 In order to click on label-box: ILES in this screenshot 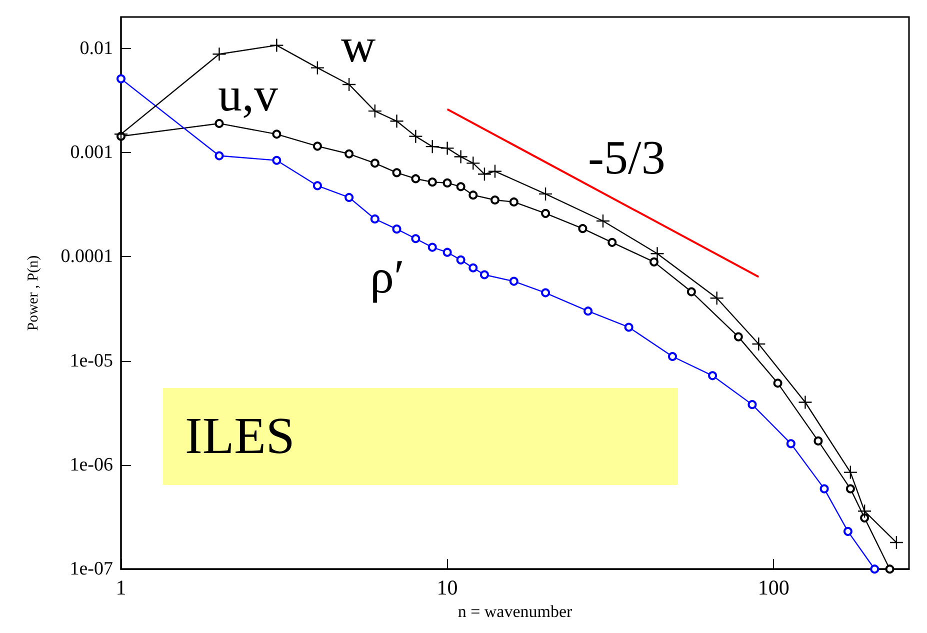, I will do `click(420, 436)`.